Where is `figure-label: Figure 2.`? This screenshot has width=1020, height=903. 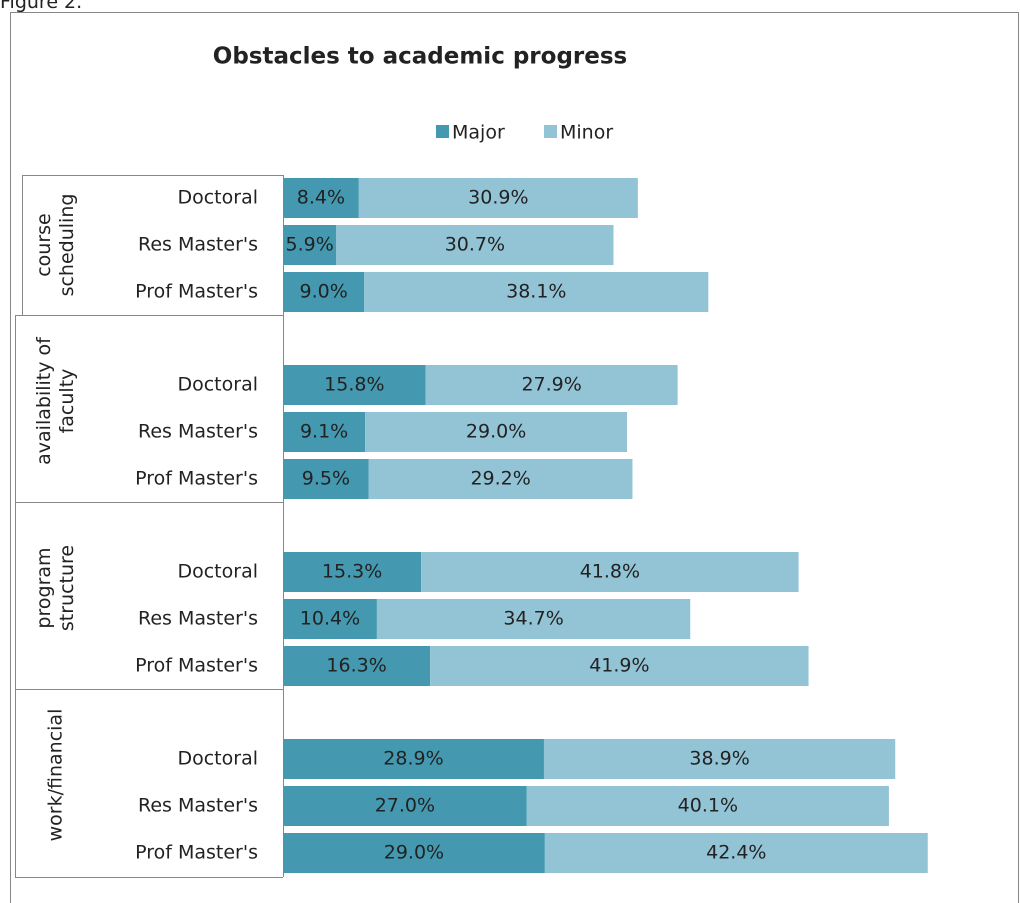 figure-label: Figure 2. is located at coordinates (41, 6).